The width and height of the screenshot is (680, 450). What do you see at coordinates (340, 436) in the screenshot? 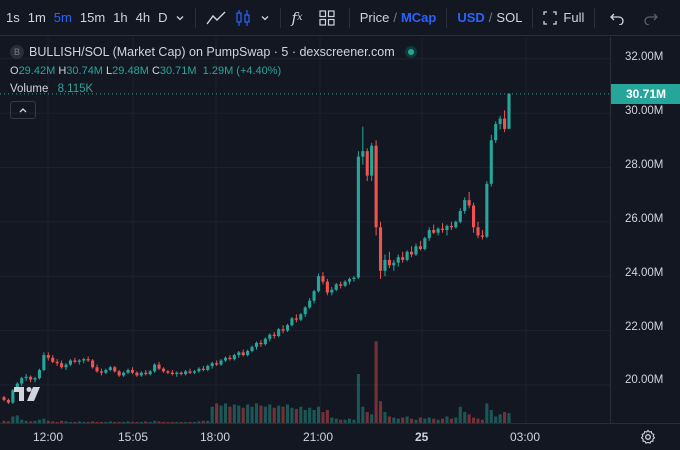
I see `time-axis: 12:00 15:05 18:00 21:00 25 03:00` at bounding box center [340, 436].